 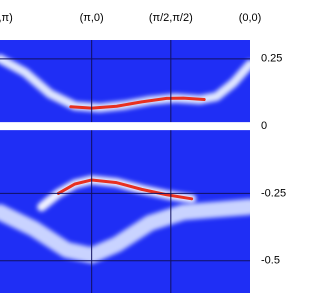 I want to click on x-tick-label: (π,π), so click(x=6, y=18).